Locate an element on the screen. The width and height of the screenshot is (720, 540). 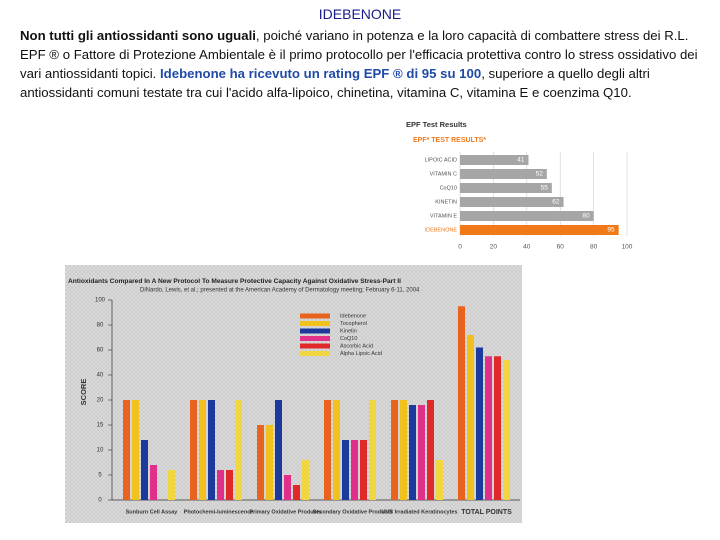
y-tick-label: 80 is located at coordinates (100, 326).